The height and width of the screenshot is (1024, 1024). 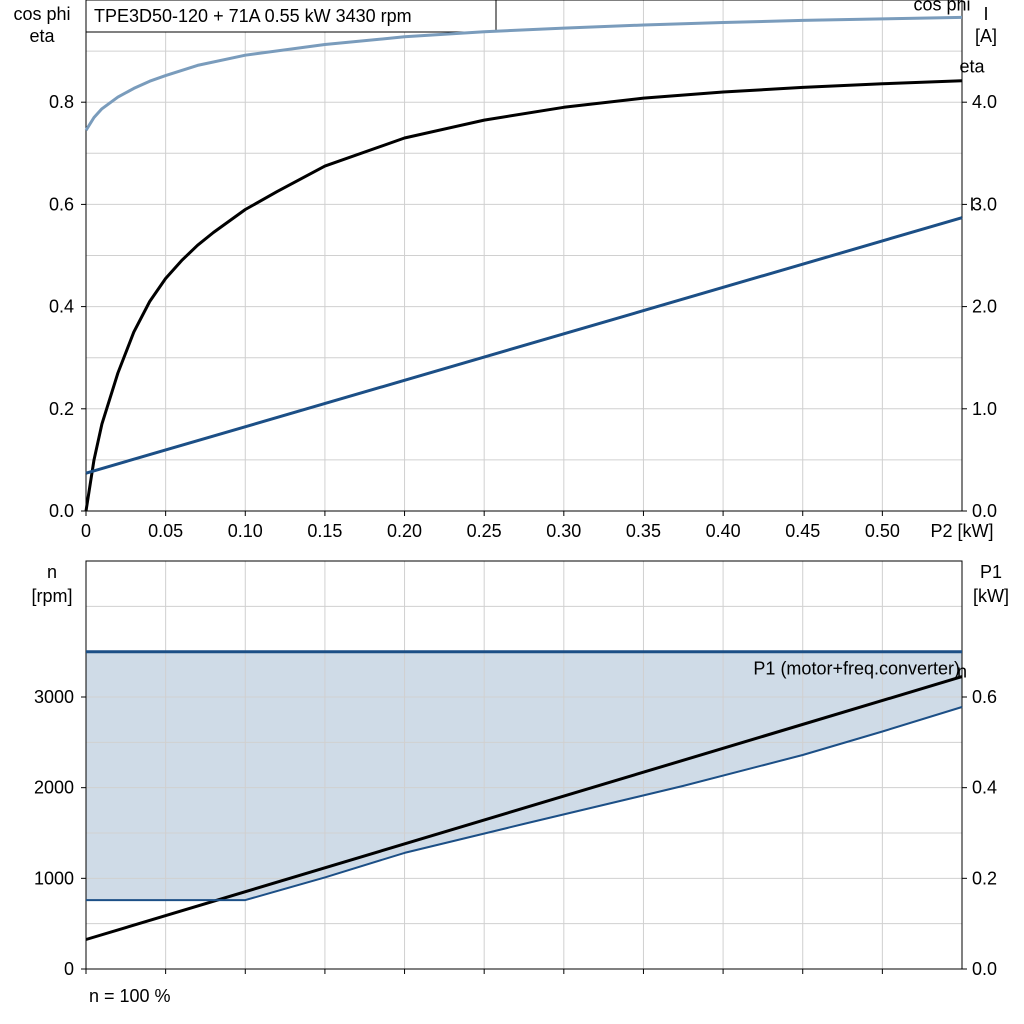 What do you see at coordinates (324, 531) in the screenshot?
I see `upper-x-tick-label: 0.15` at bounding box center [324, 531].